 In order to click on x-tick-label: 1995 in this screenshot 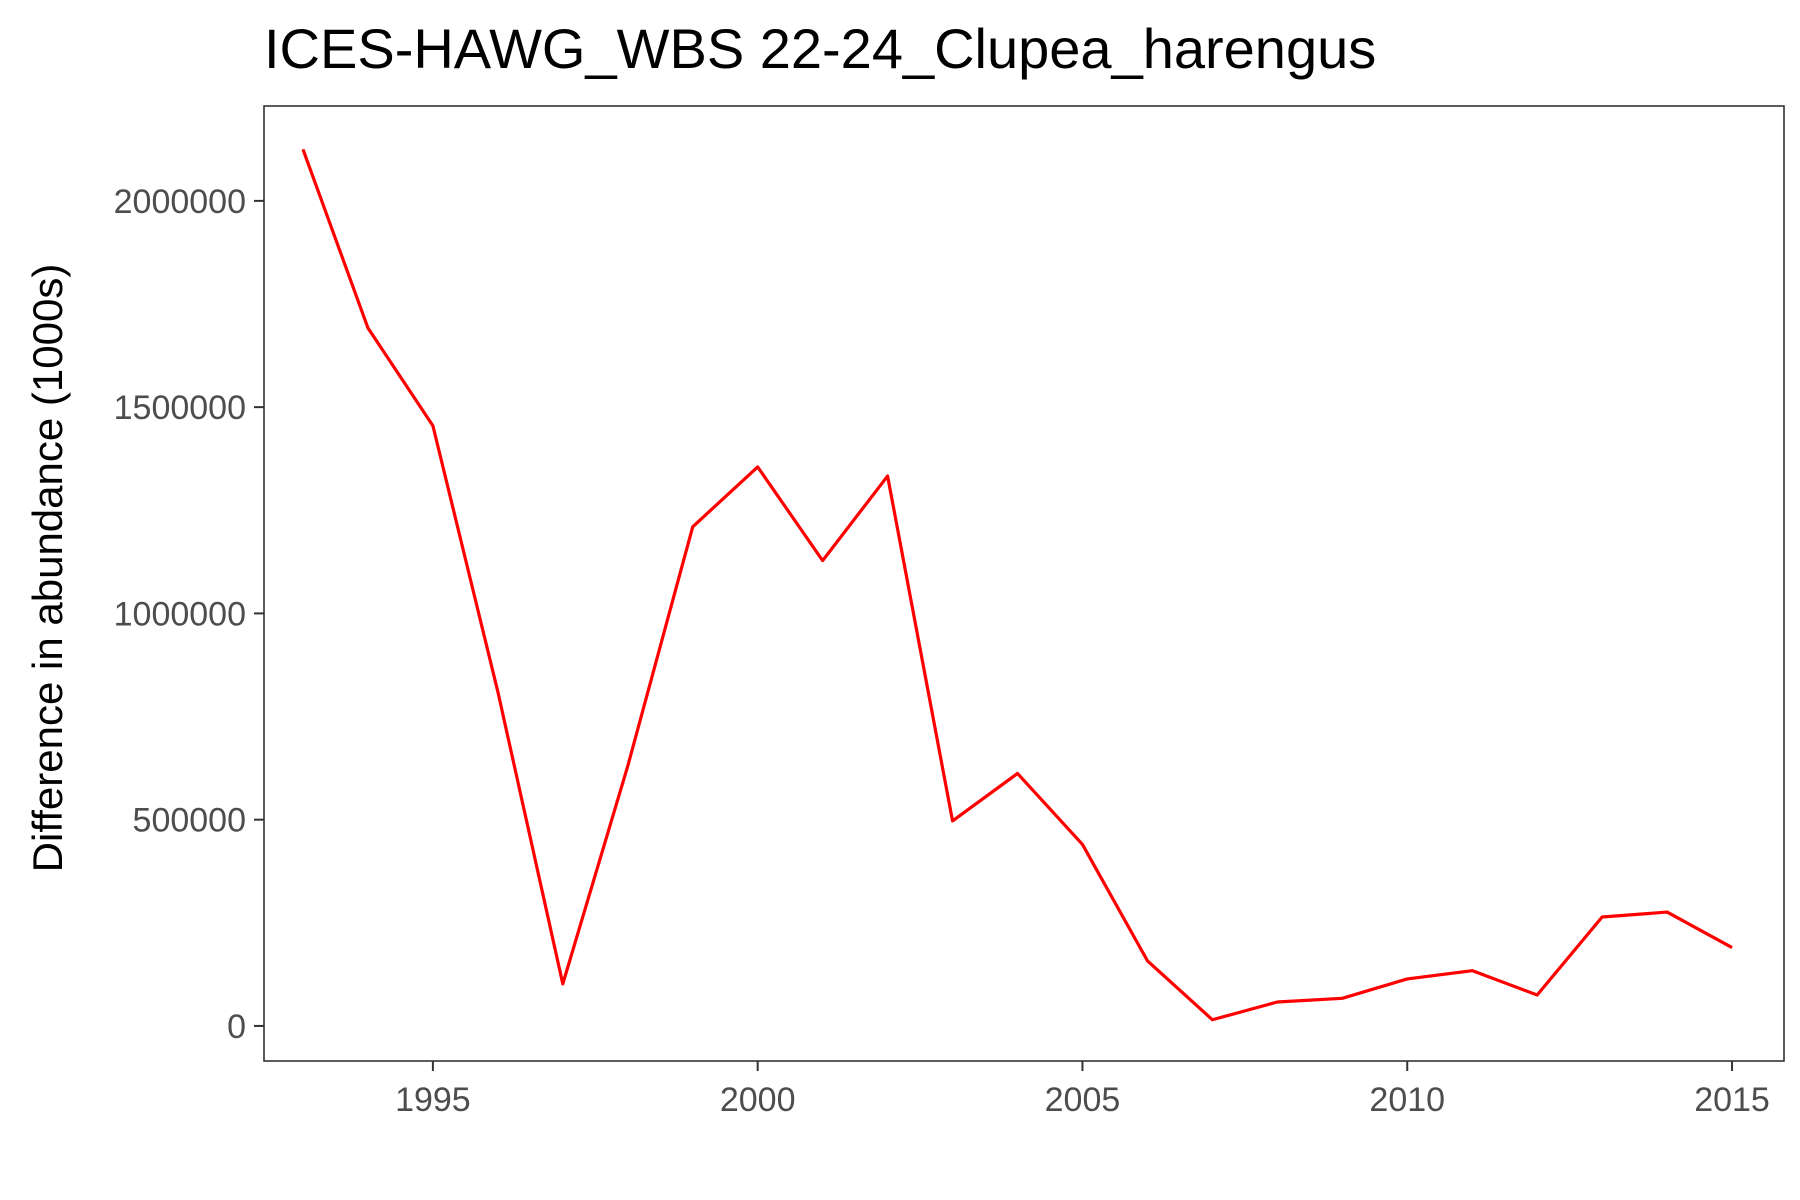, I will do `click(433, 1100)`.